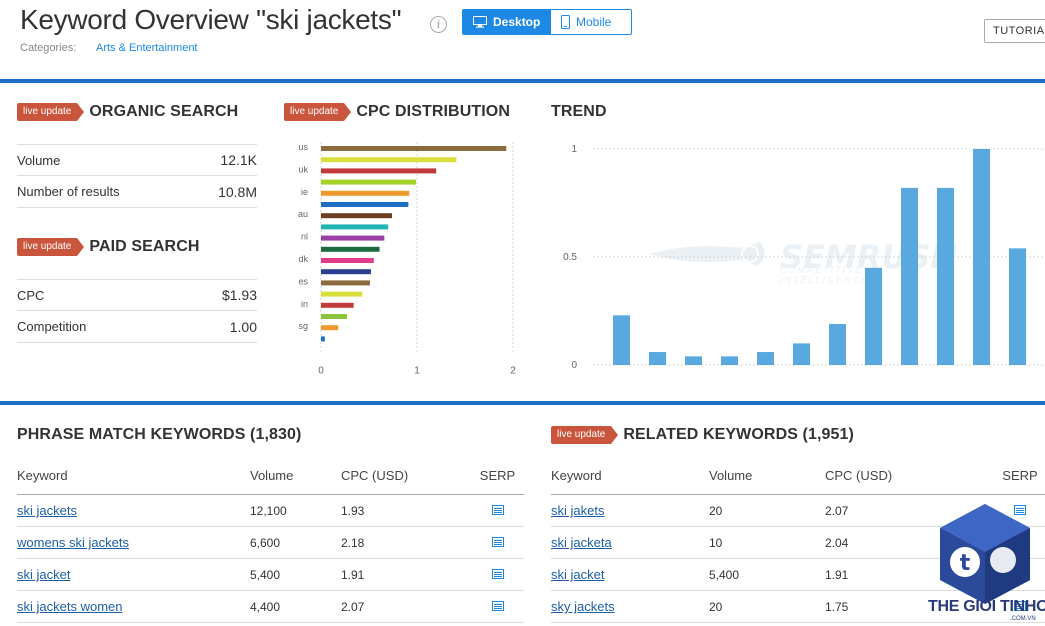 This screenshot has width=1045, height=626. I want to click on desktop-tab: Desktop, so click(507, 22).